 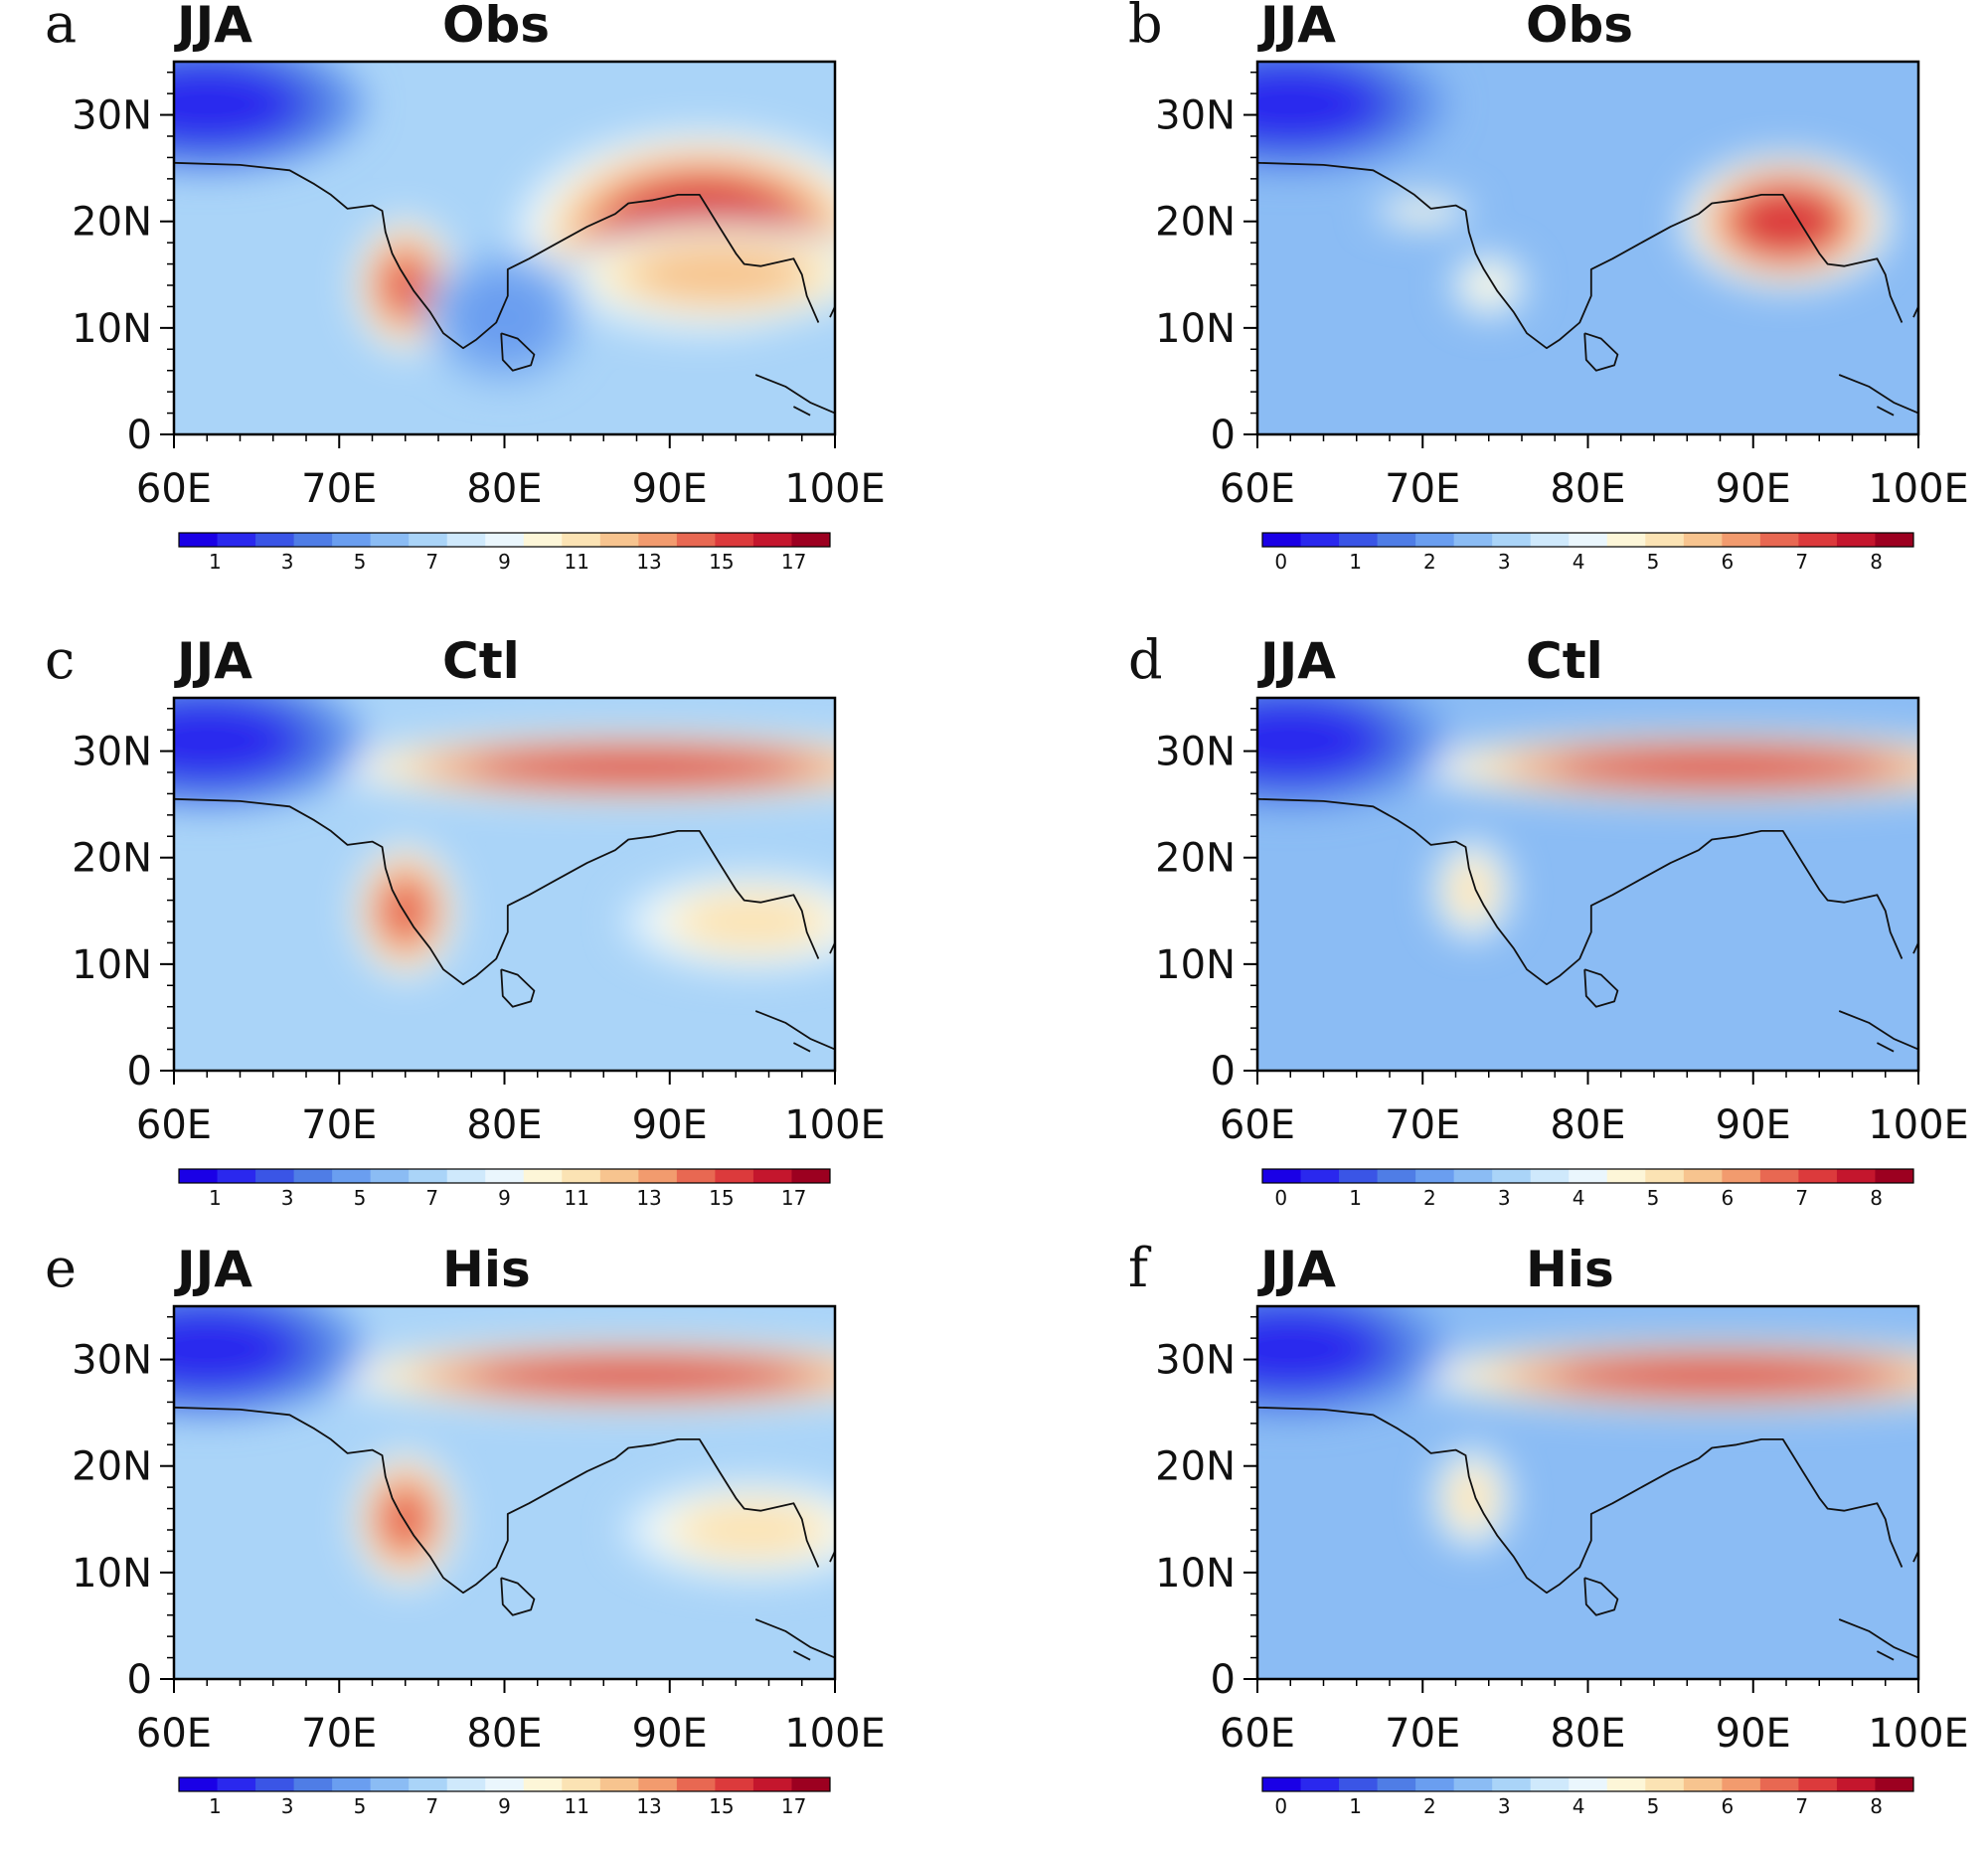 What do you see at coordinates (1296, 1270) in the screenshot?
I see `panel-season: JJA` at bounding box center [1296, 1270].